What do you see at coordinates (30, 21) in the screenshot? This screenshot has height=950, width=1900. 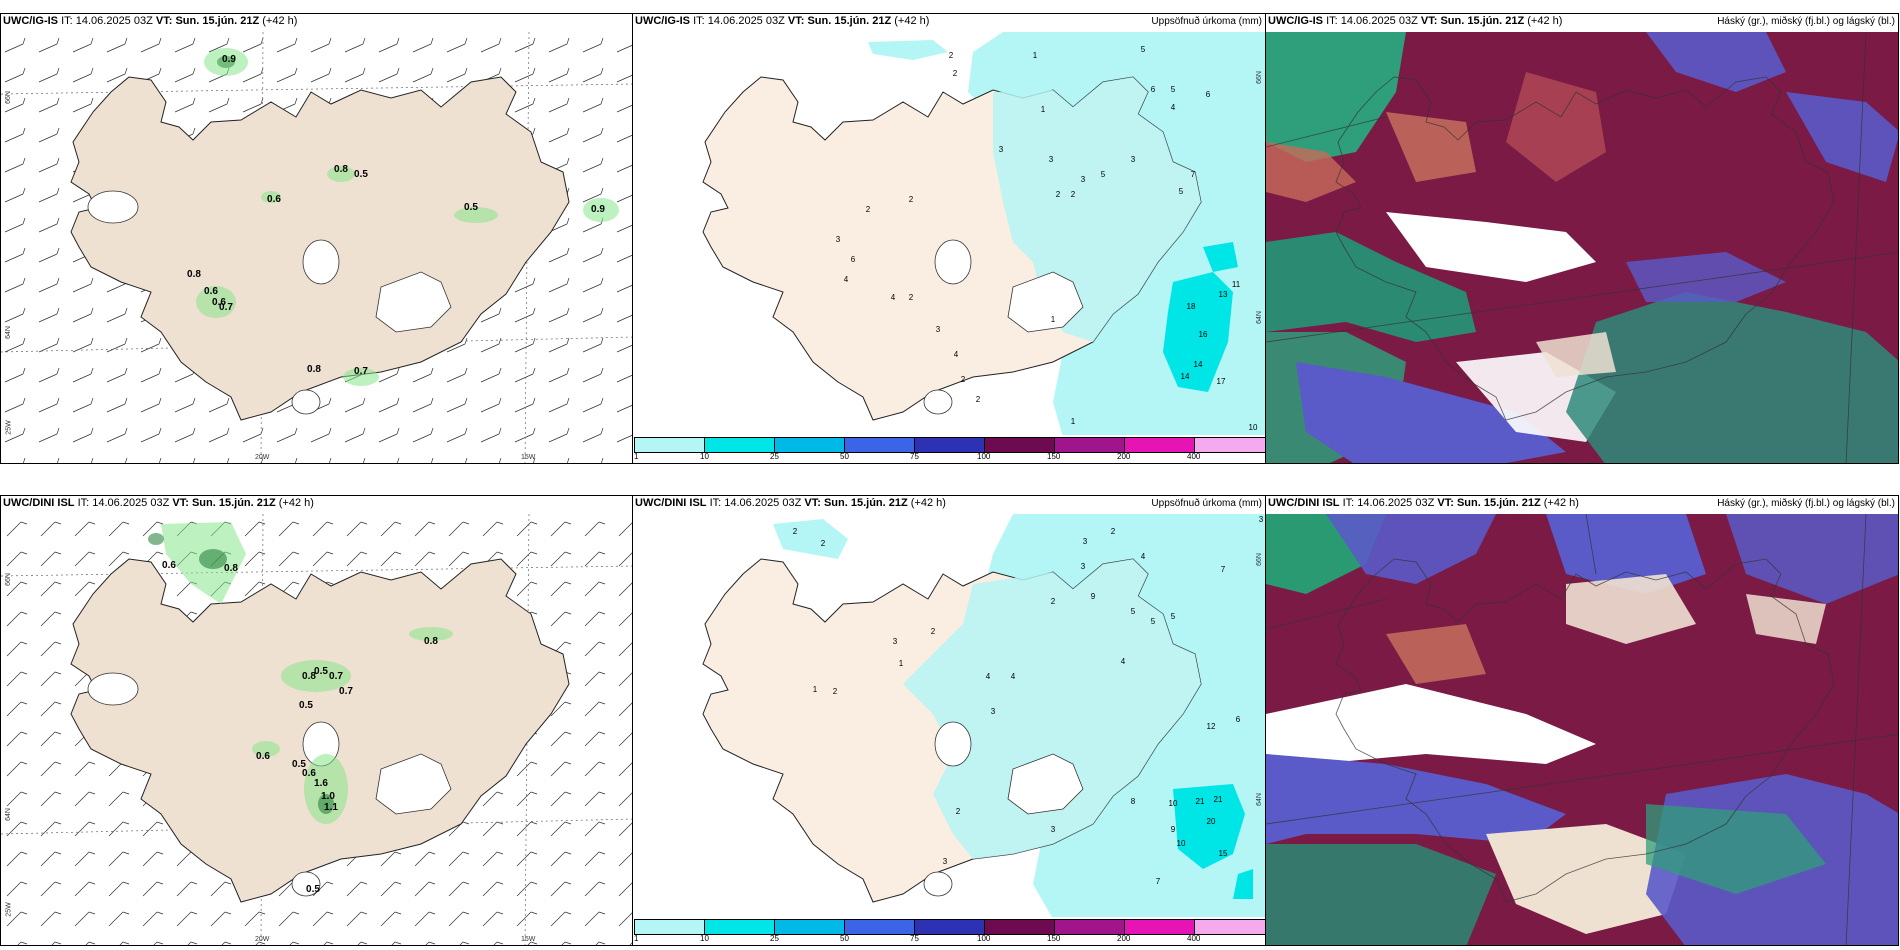 I see `model-name: UWC/IG-IS` at bounding box center [30, 21].